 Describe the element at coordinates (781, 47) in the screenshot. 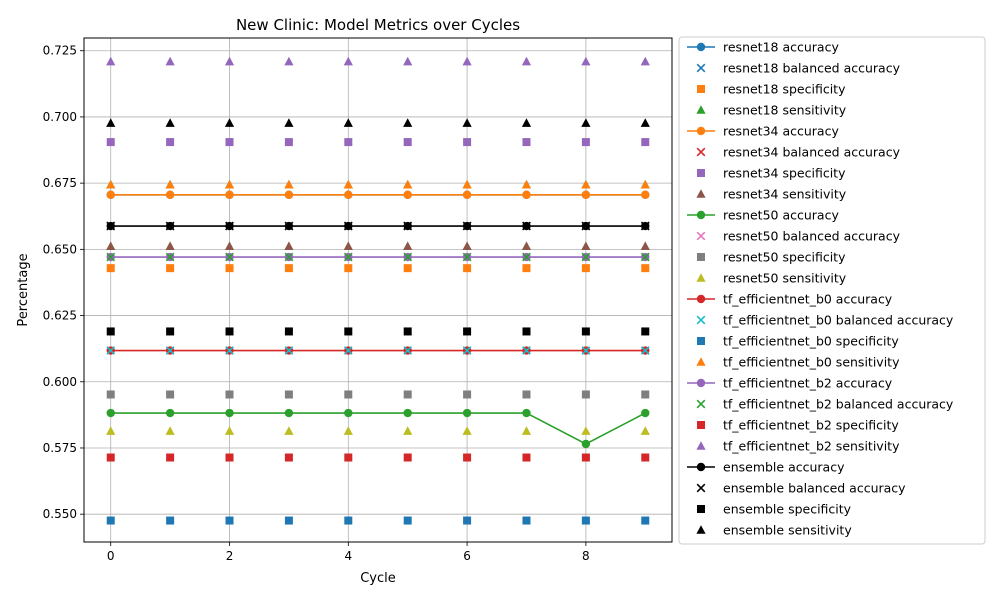

I see `legend-label: resnet18 accuracy` at that location.